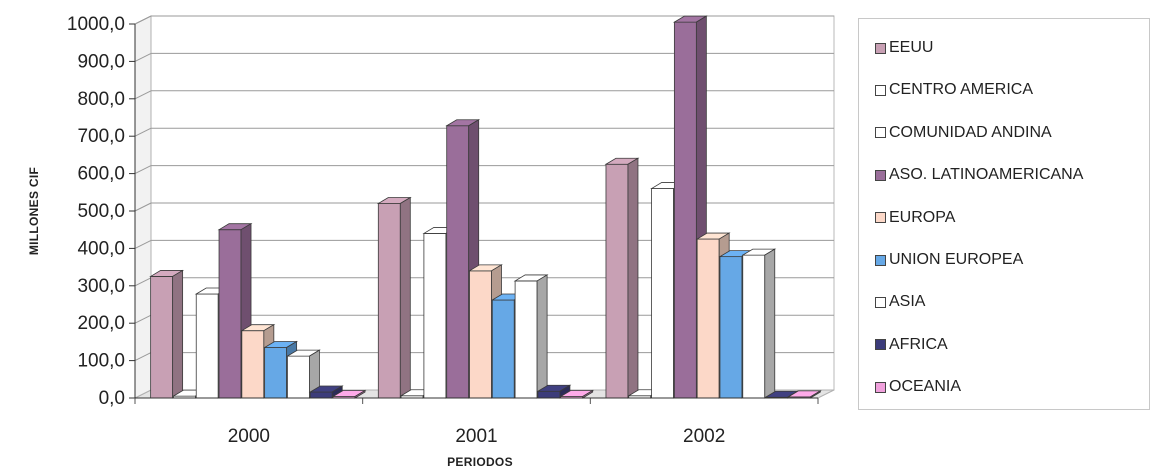  Describe the element at coordinates (970, 132) in the screenshot. I see `legend-label: COMUNIDAD ANDINA` at that location.